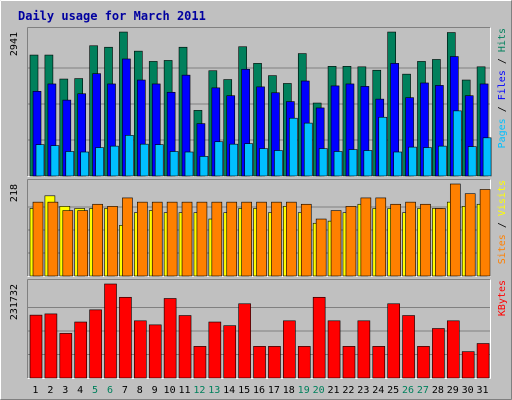 The image size is (512, 400). I want to click on x-tick-label: 2, so click(50, 390).